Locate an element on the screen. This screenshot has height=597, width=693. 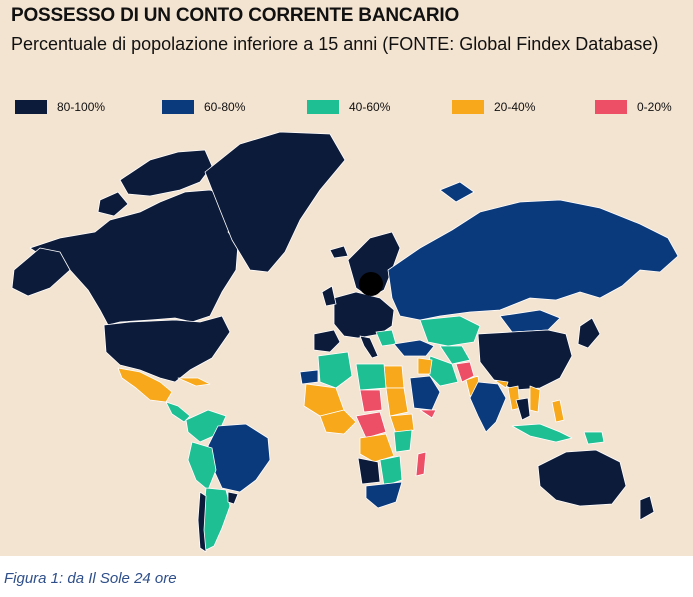
region-angola is located at coordinates (369, 471).